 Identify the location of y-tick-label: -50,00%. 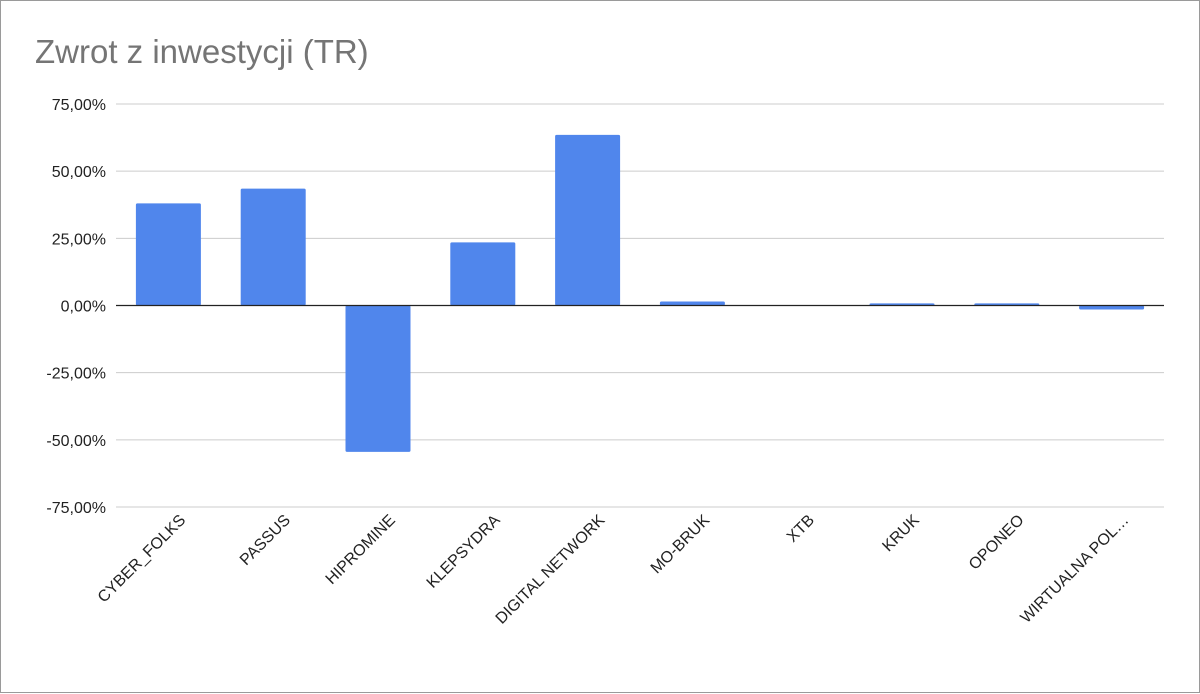
(76, 441).